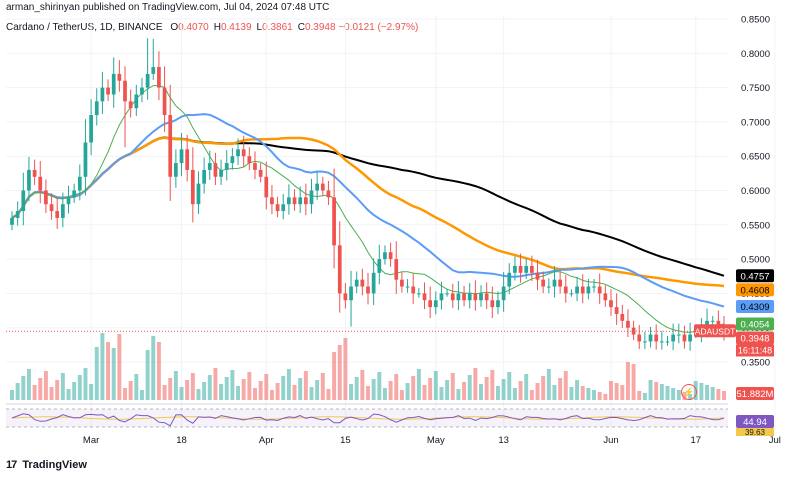 The width and height of the screenshot is (789, 477). I want to click on ohlc-value-c: 0.3948, so click(320, 27).